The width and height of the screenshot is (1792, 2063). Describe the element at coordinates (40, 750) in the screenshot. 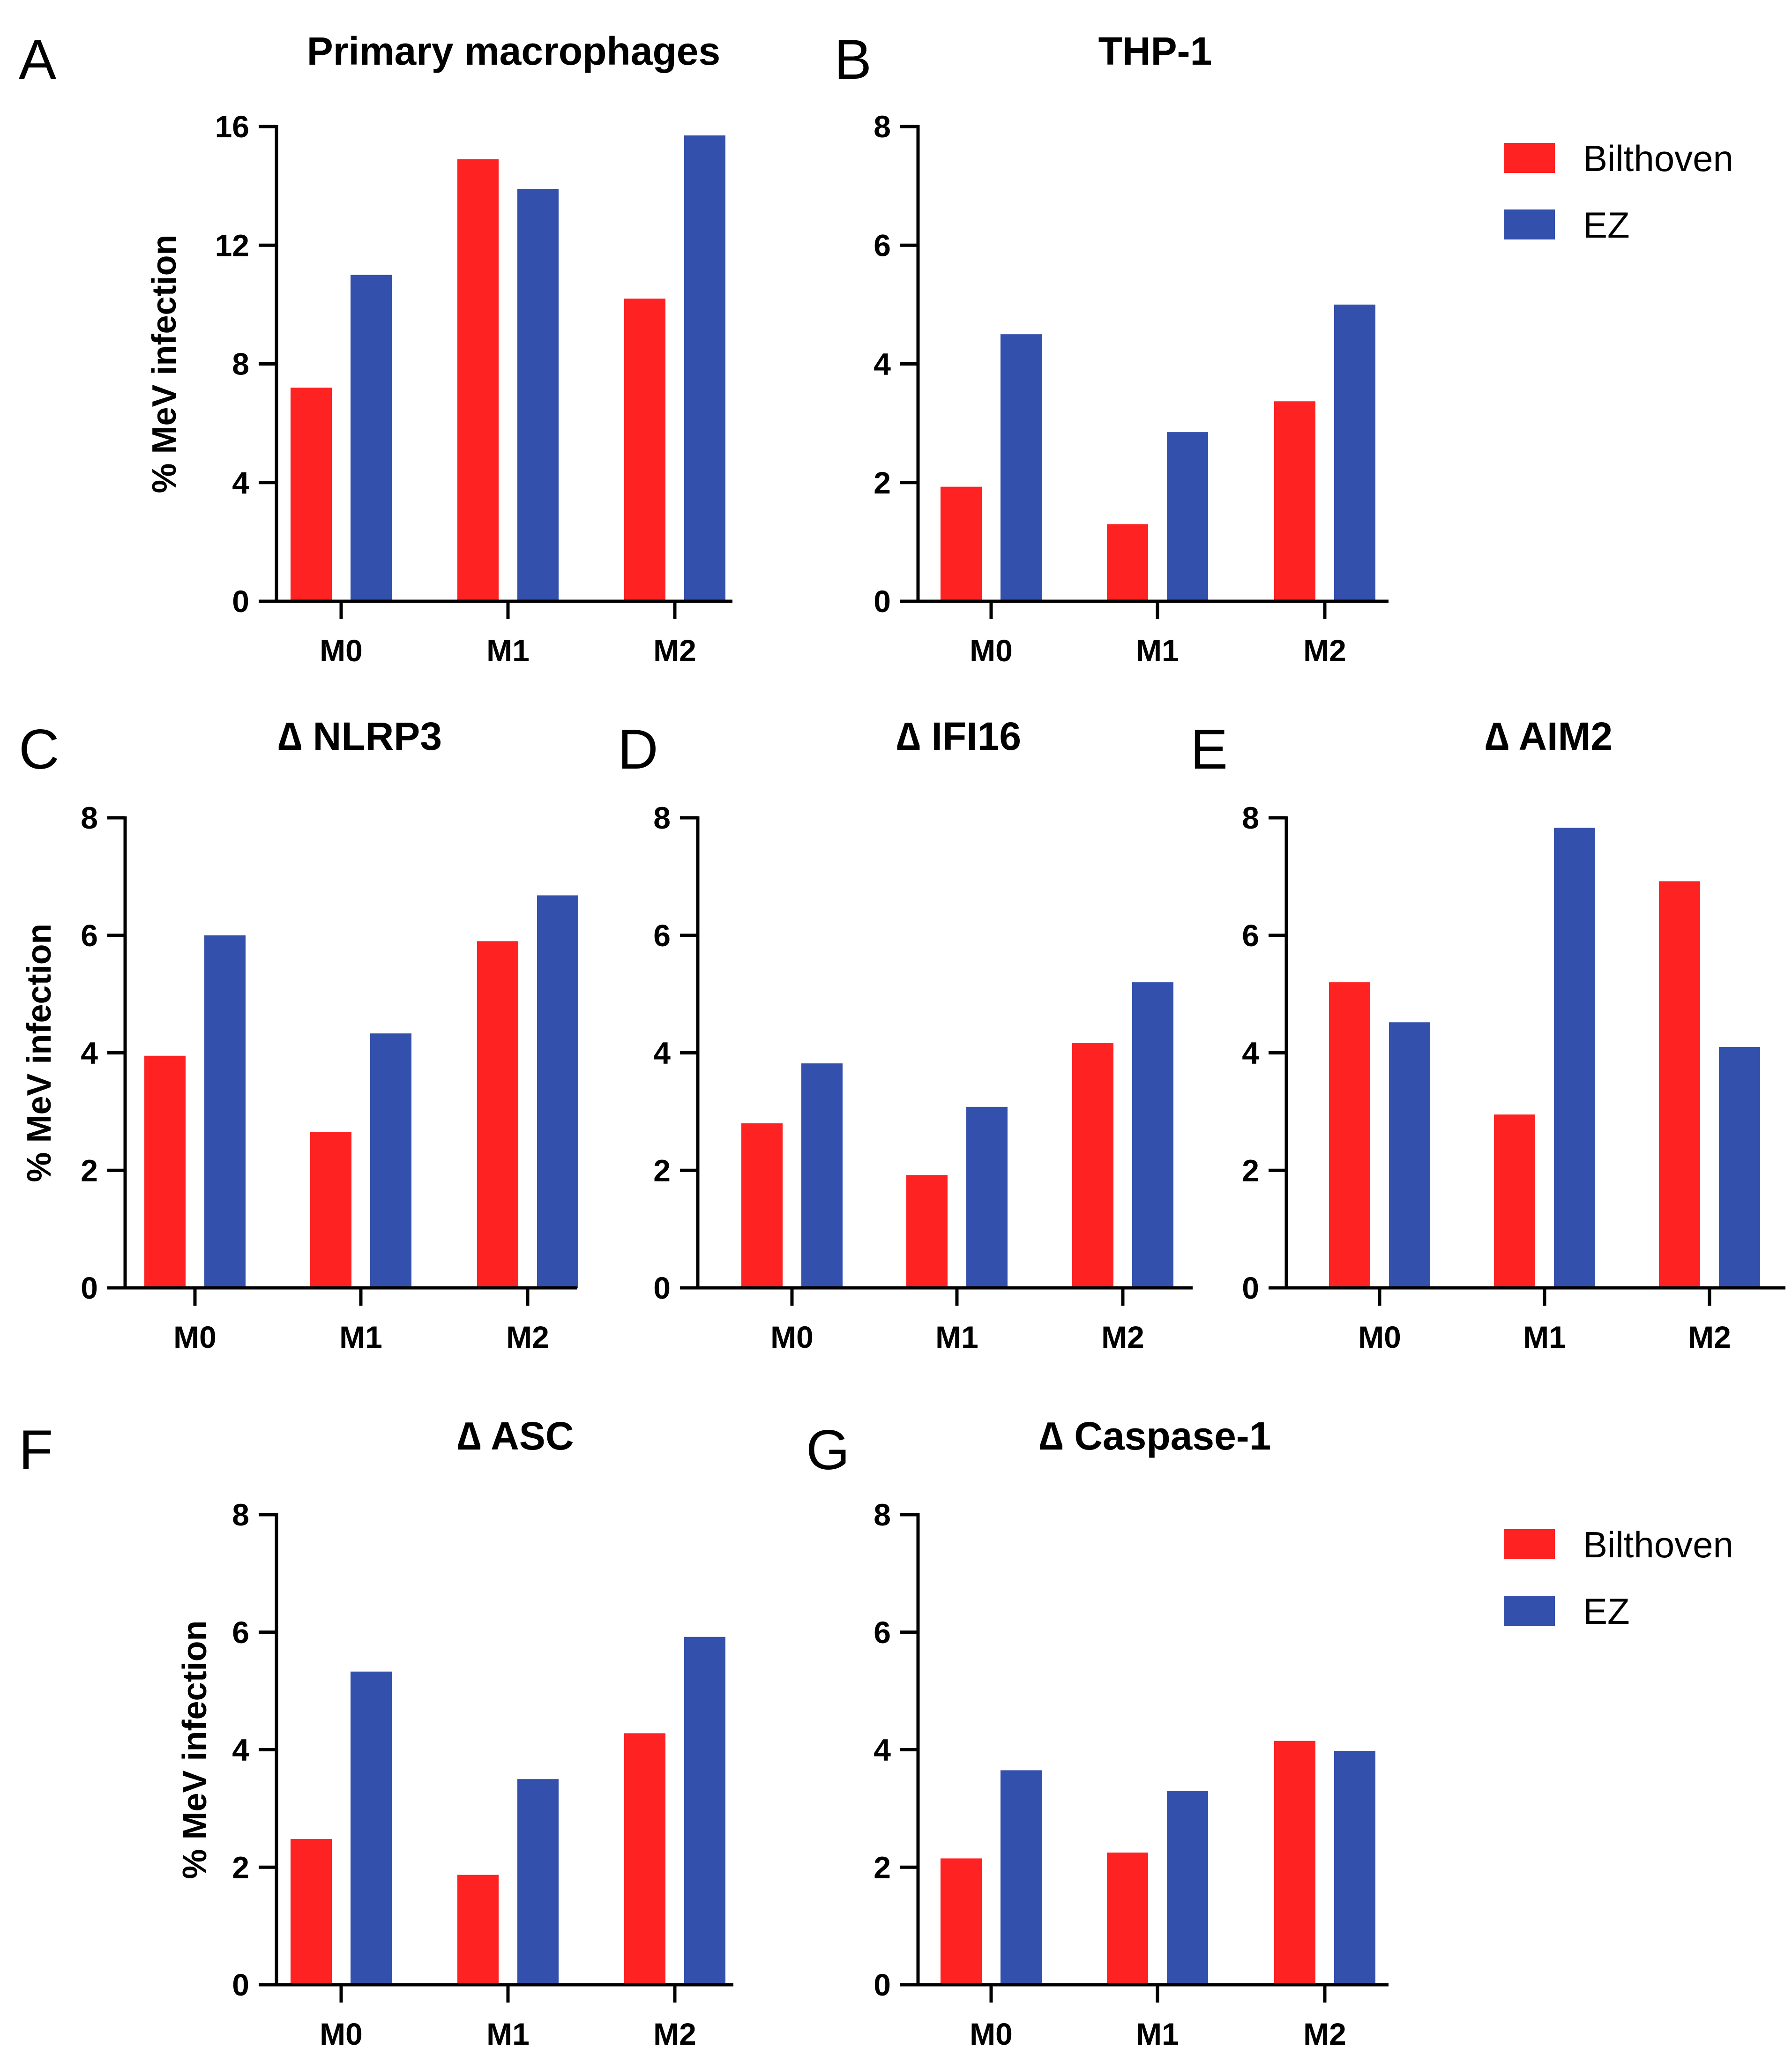

I see `panel-c-letter: C` at that location.